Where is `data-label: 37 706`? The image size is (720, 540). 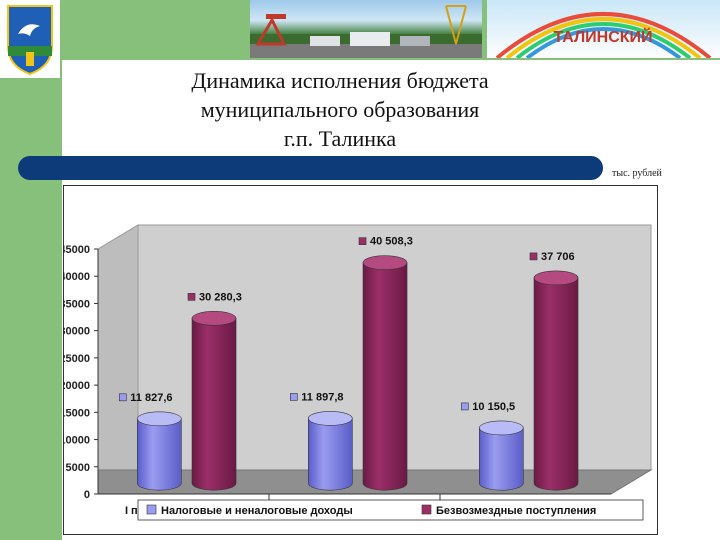
data-label: 37 706 is located at coordinates (558, 257).